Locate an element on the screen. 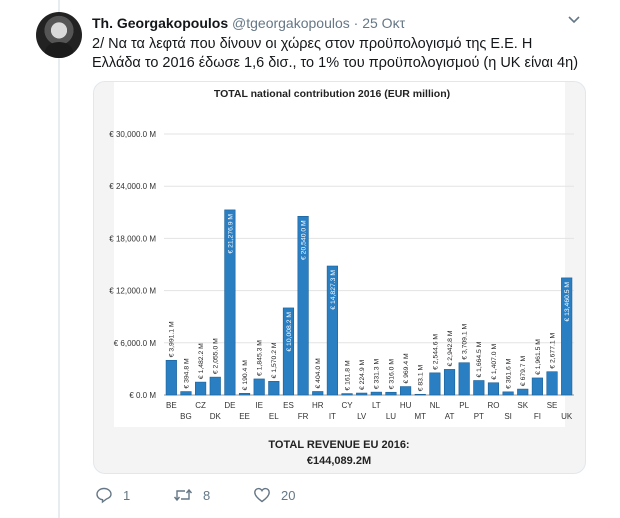 The image size is (620, 518). y-tick-label: € 18,000.0 M is located at coordinates (132, 238).